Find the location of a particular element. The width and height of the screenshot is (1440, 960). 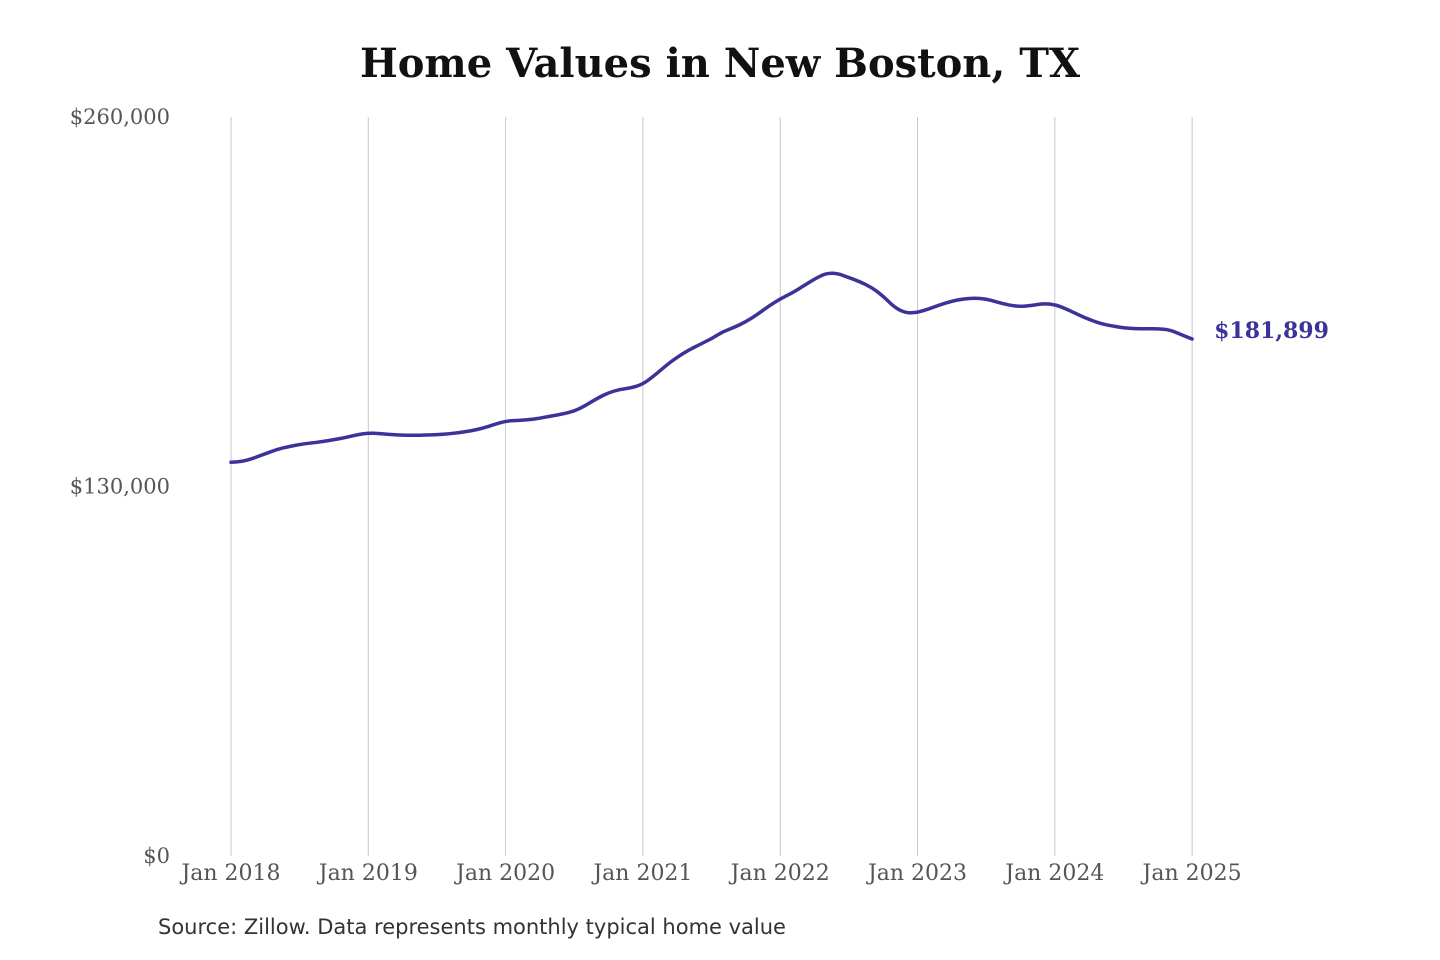

data-label-layer: $181,899 is located at coordinates (1271, 331).